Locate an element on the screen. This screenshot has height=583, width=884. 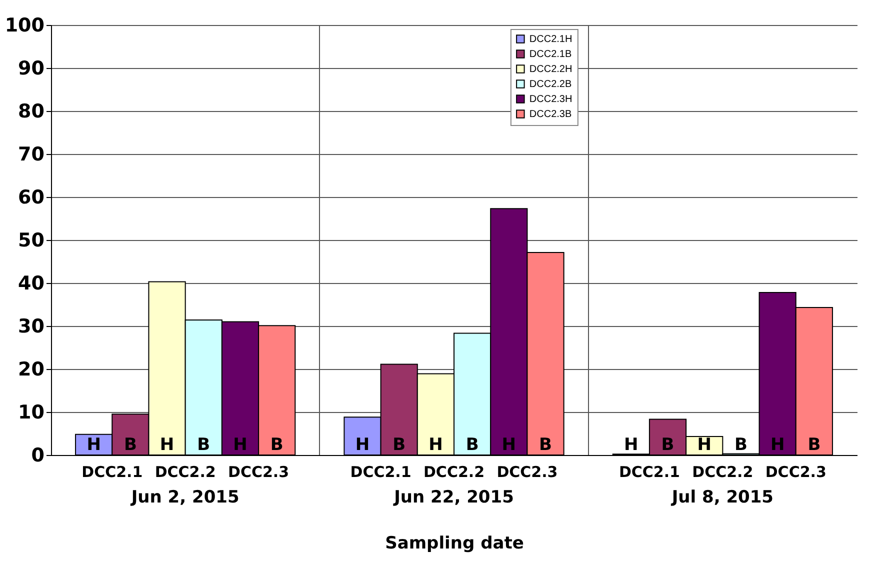
y-tick-label: 40 is located at coordinates (31, 283).